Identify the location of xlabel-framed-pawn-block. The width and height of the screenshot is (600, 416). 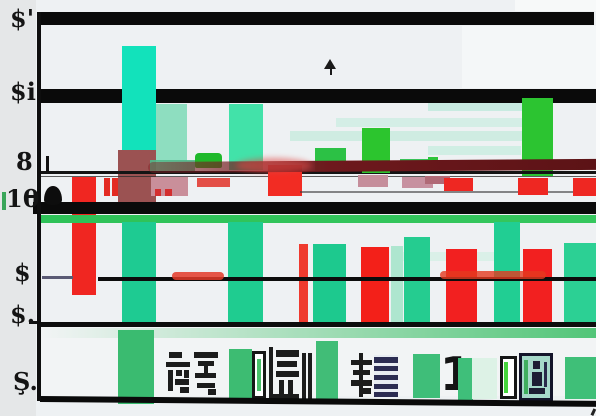
(536, 377).